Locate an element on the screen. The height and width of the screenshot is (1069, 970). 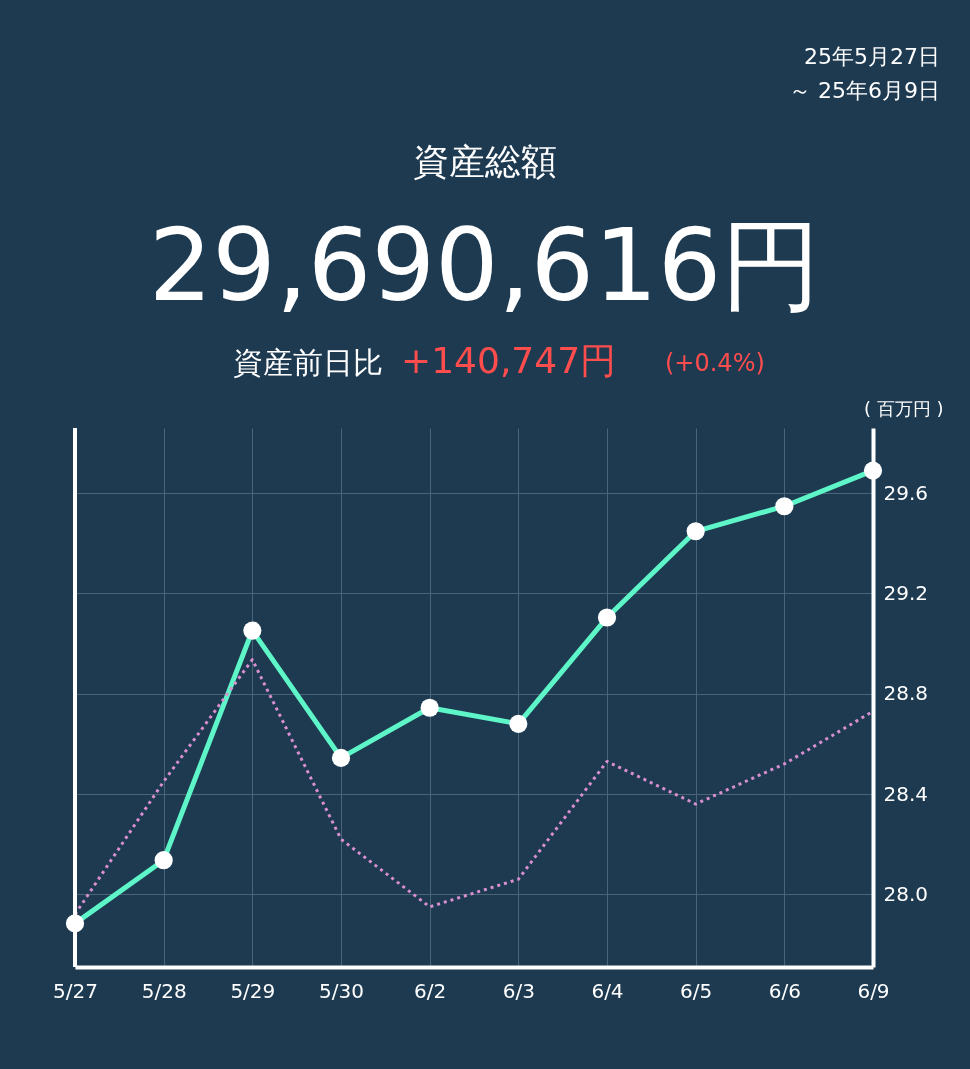
y-axis-title: ( 百万円 ) is located at coordinates (904, 408).